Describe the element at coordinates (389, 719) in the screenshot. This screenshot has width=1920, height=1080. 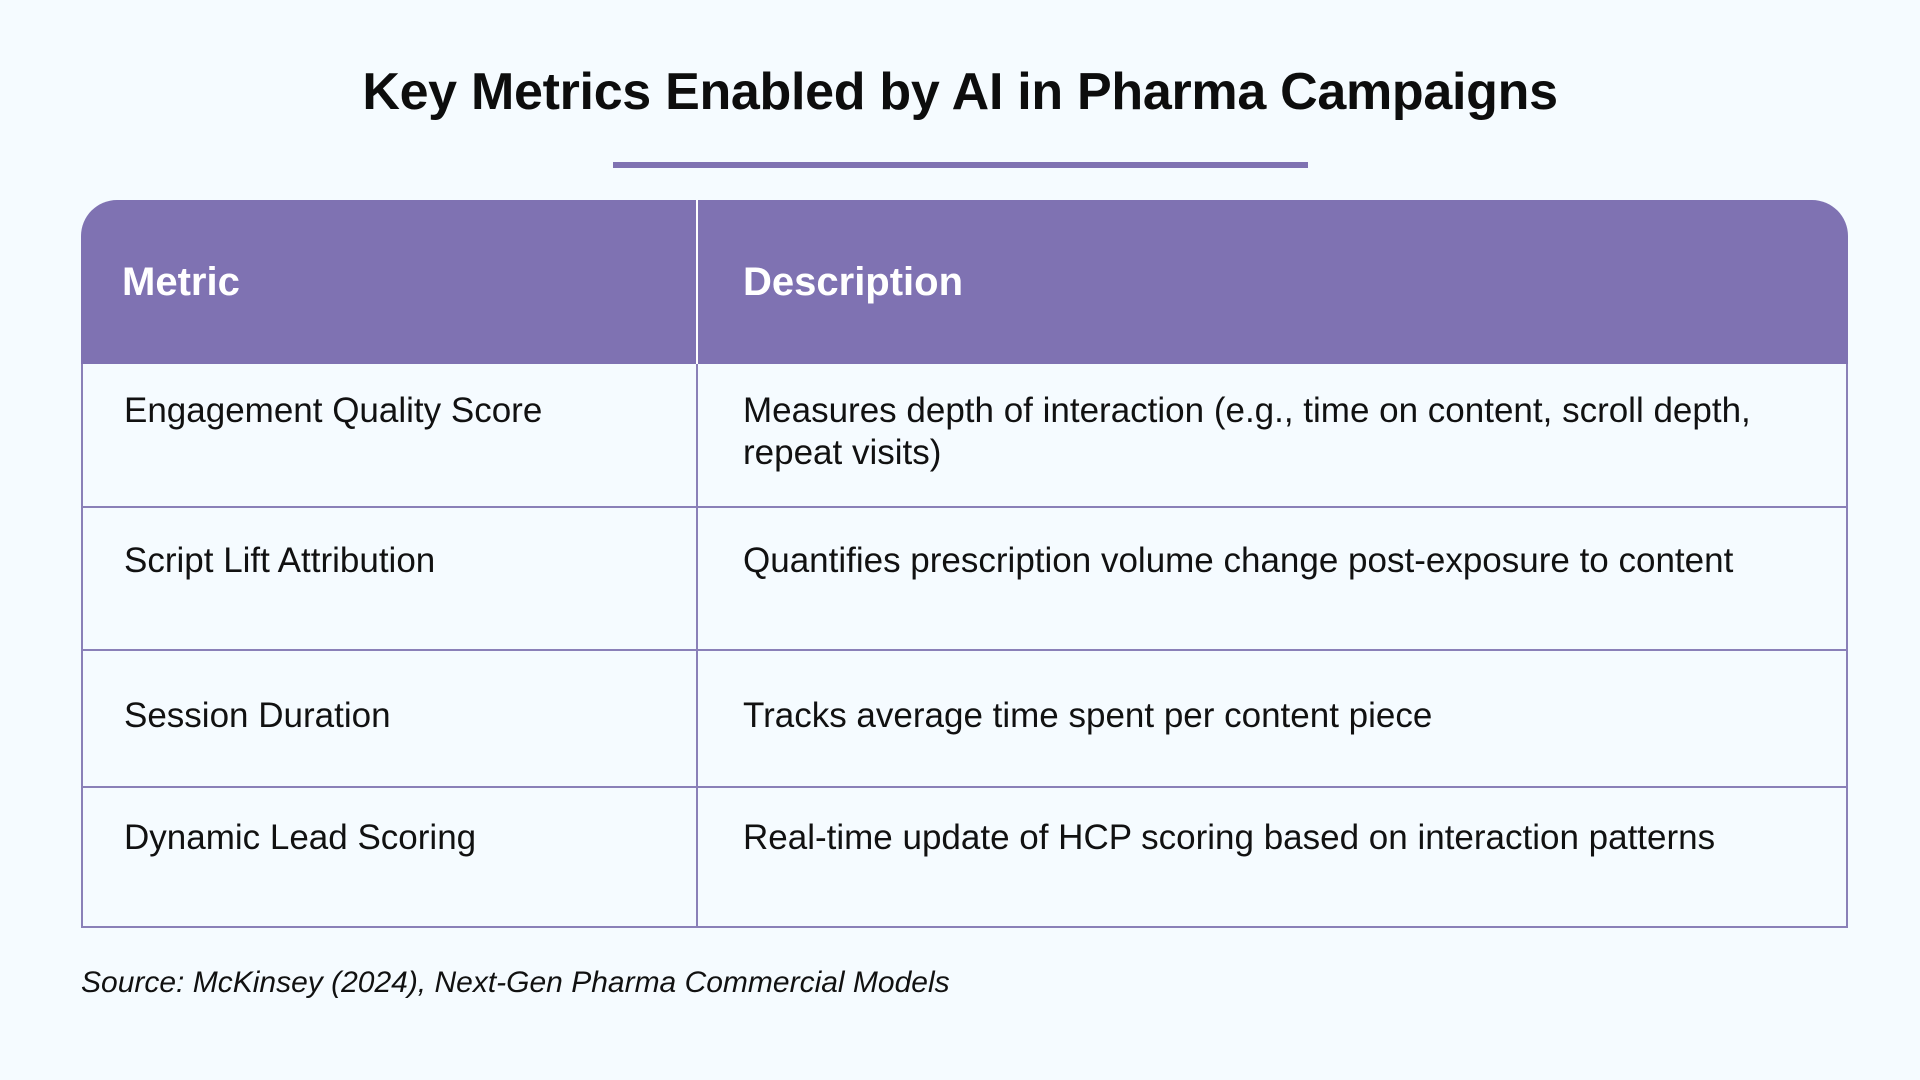
I see `metric-cell: Session Duration` at that location.